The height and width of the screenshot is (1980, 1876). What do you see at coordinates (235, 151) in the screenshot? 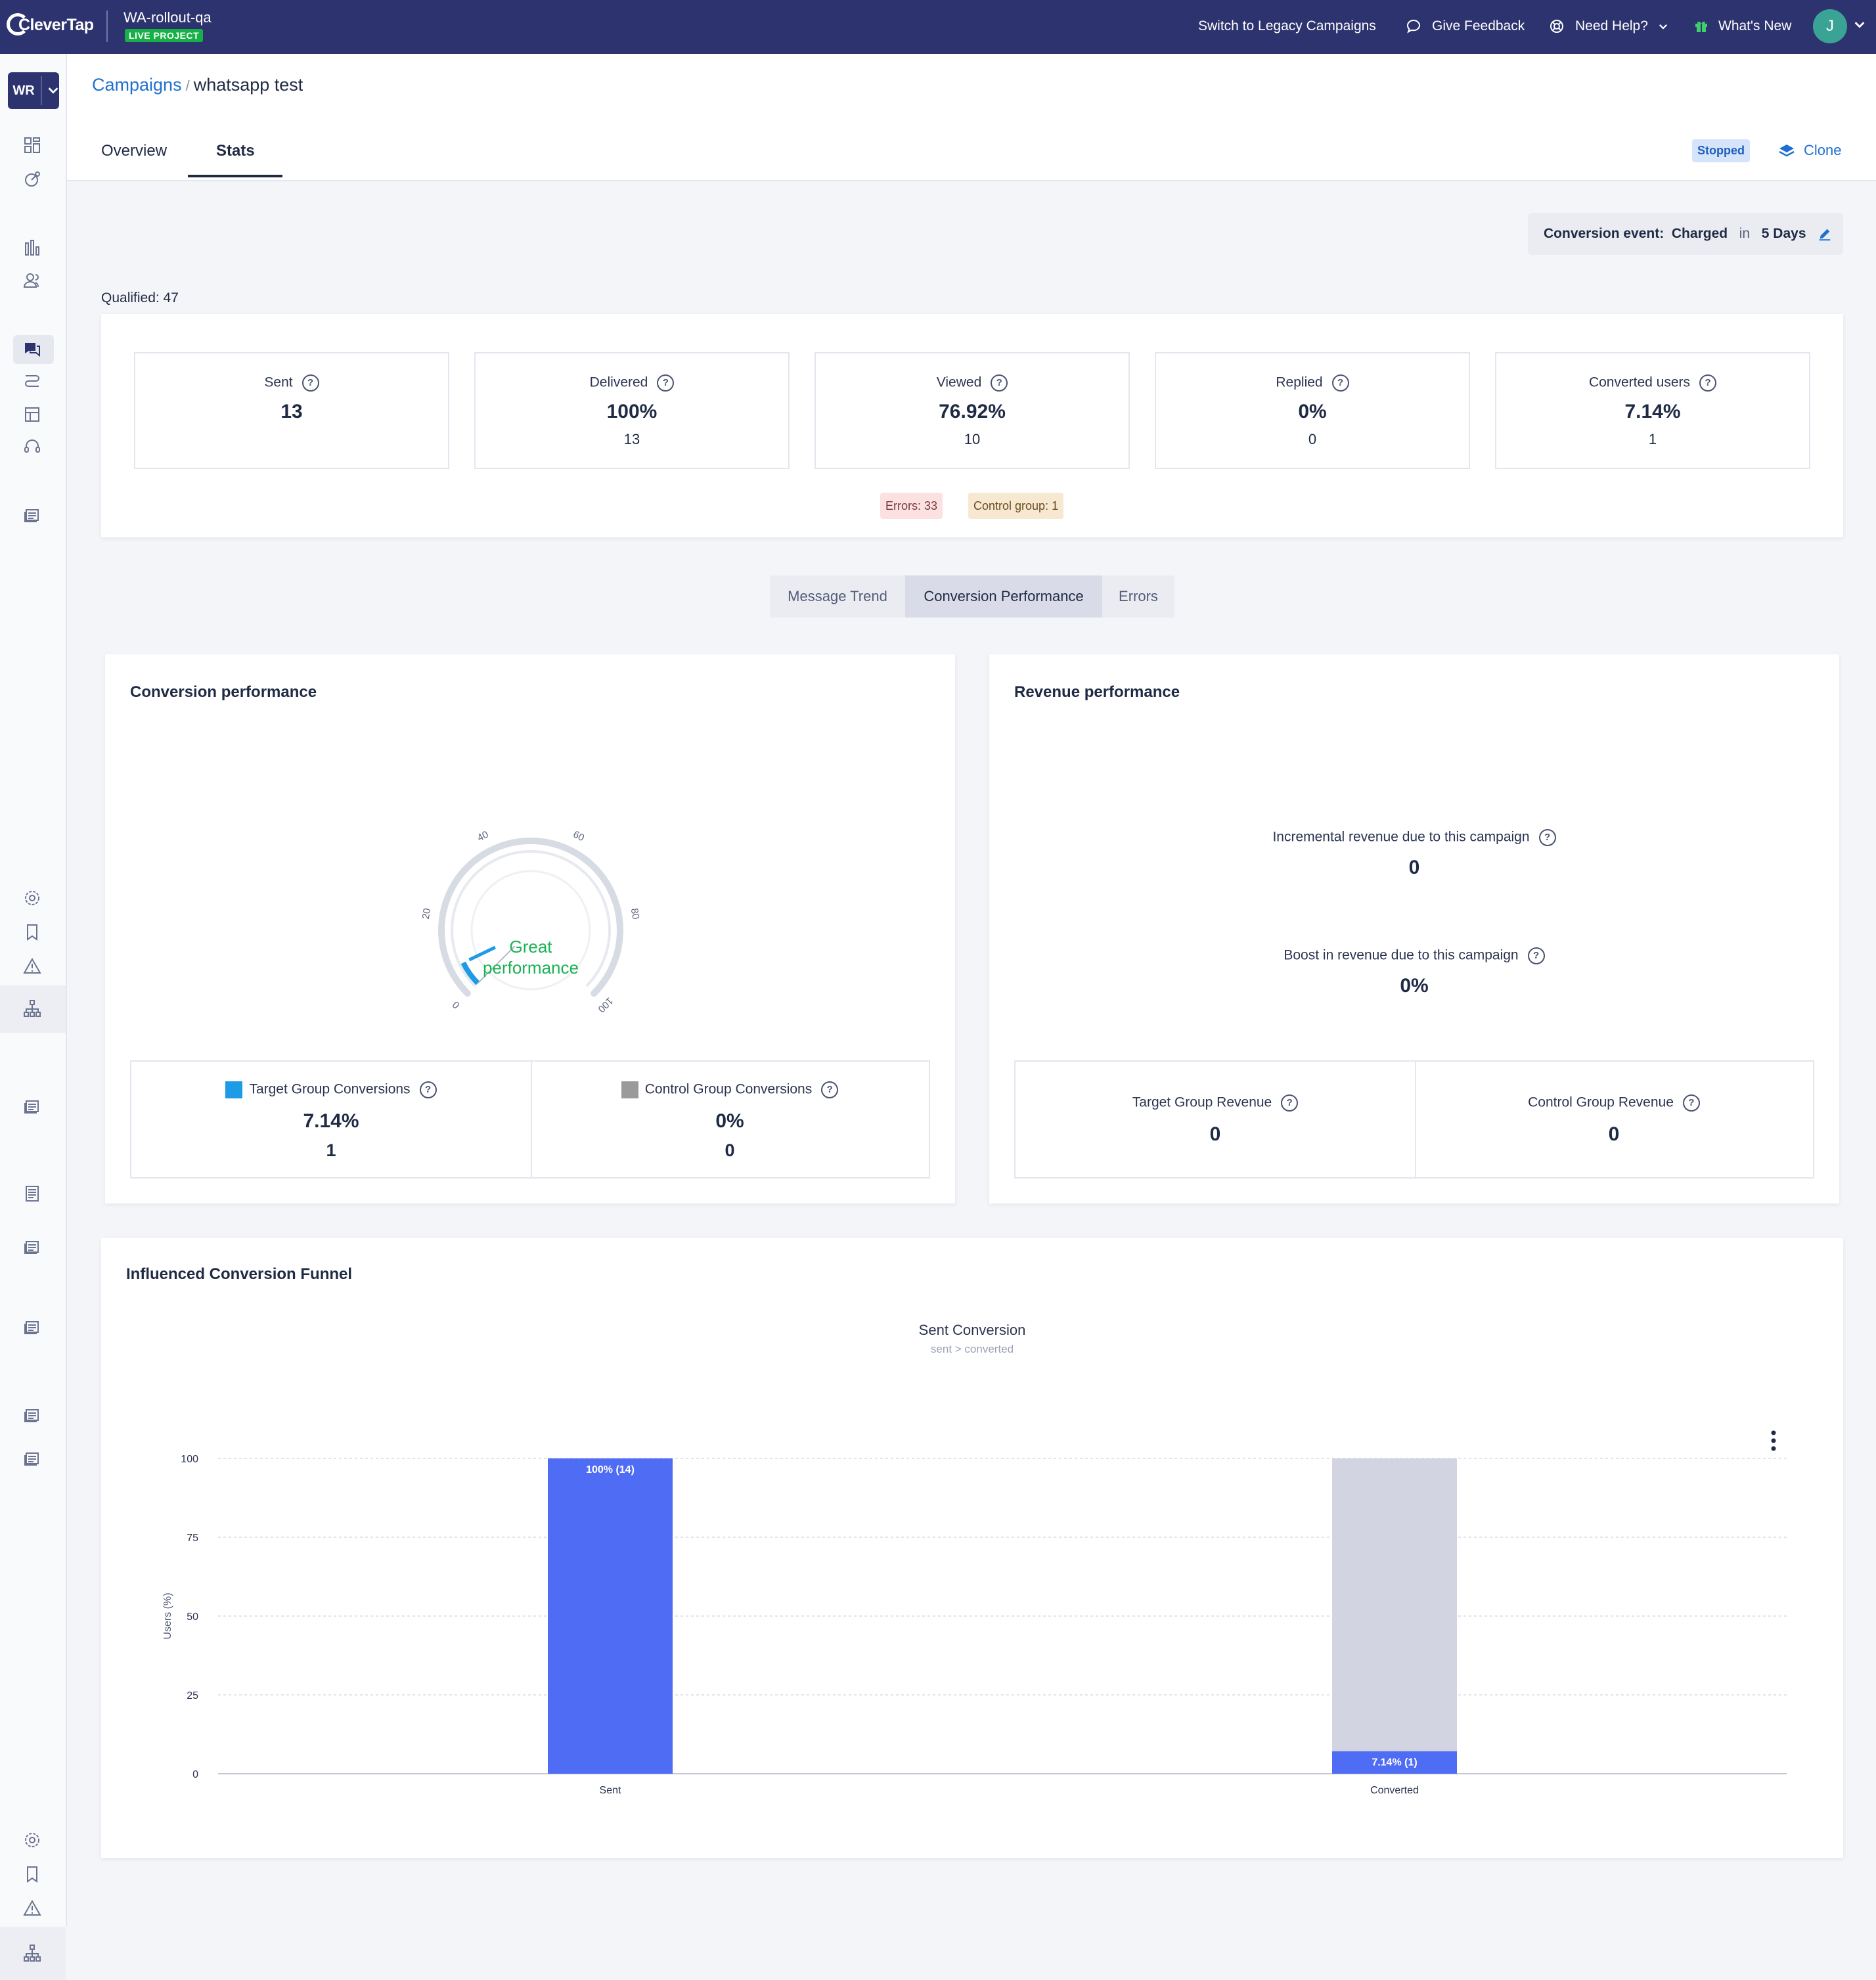
I see `tab-stats: Stats` at bounding box center [235, 151].